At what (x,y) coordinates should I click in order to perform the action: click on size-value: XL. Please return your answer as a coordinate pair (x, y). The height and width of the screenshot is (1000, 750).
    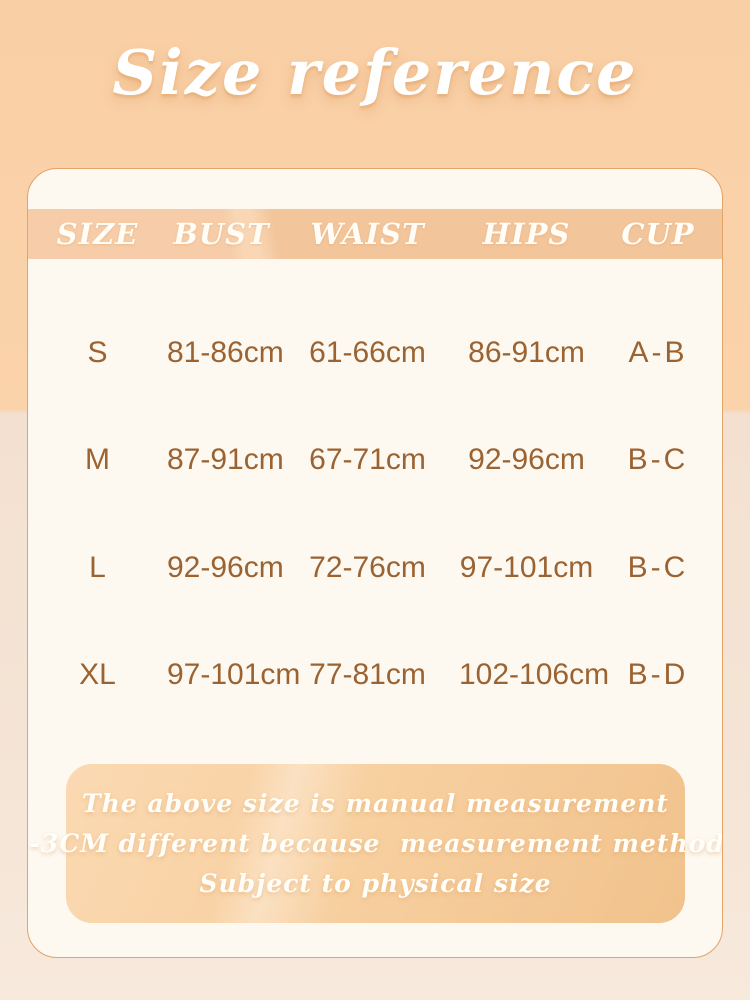
    Looking at the image, I should click on (97, 675).